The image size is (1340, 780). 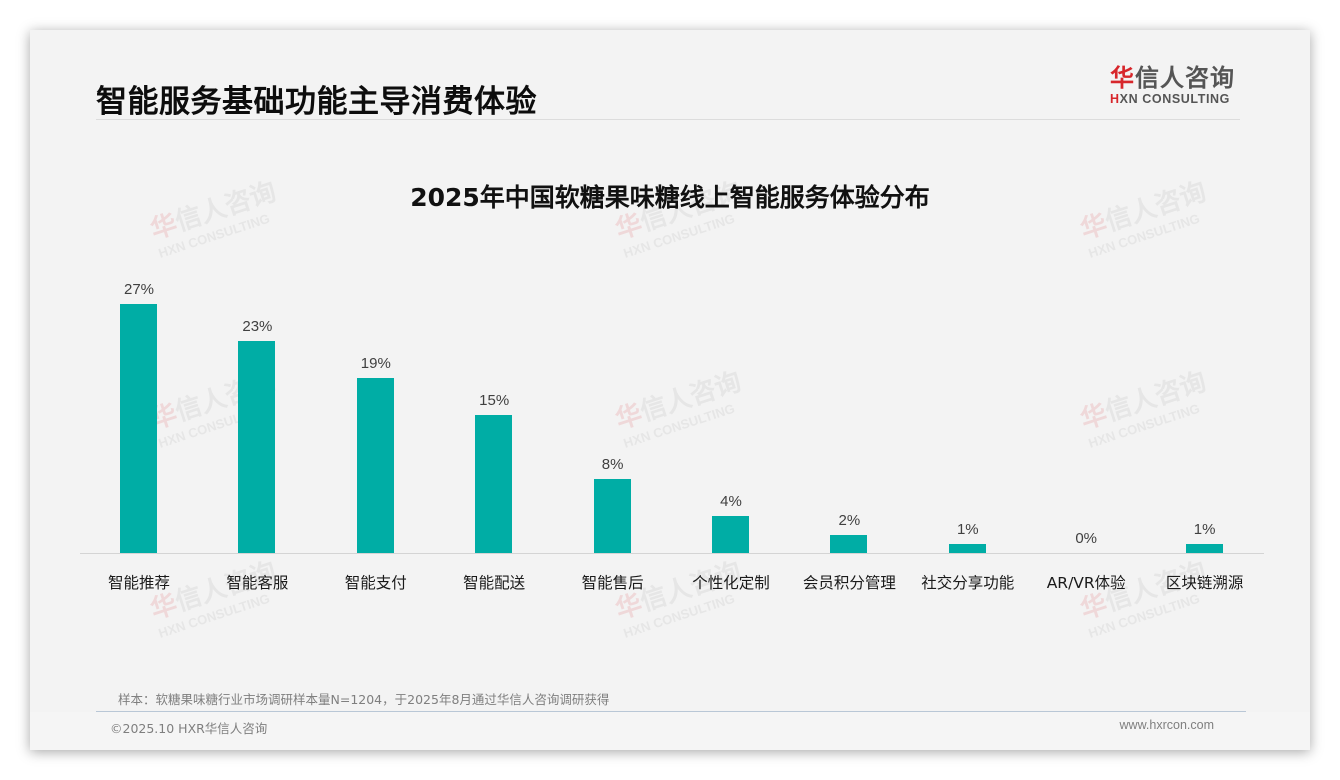 What do you see at coordinates (1115, 99) in the screenshot?
I see `logo-en-mark: H` at bounding box center [1115, 99].